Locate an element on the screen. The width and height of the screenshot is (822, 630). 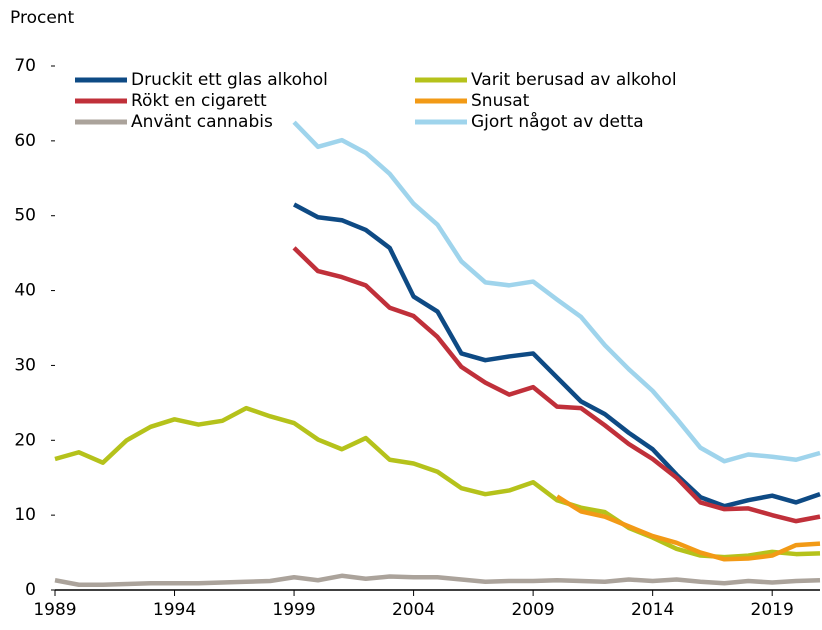
legend-label: Använt cannabis is located at coordinates (202, 122).